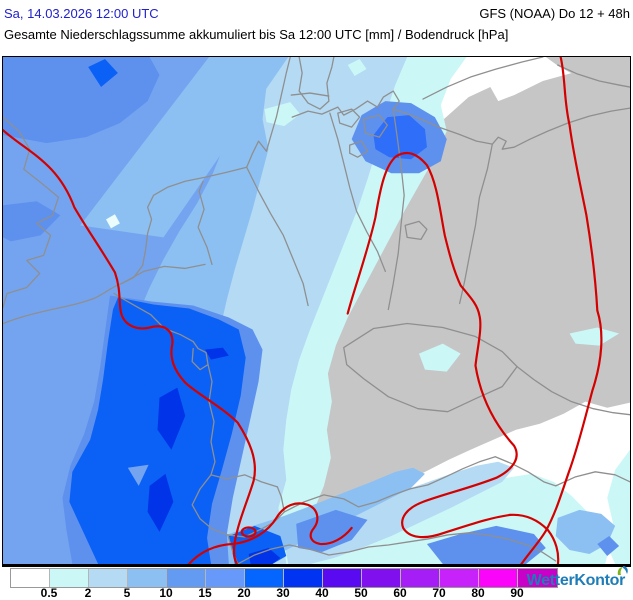 This screenshot has height=600, width=633. What do you see at coordinates (322, 593) in the screenshot?
I see `legend-value: 40` at bounding box center [322, 593].